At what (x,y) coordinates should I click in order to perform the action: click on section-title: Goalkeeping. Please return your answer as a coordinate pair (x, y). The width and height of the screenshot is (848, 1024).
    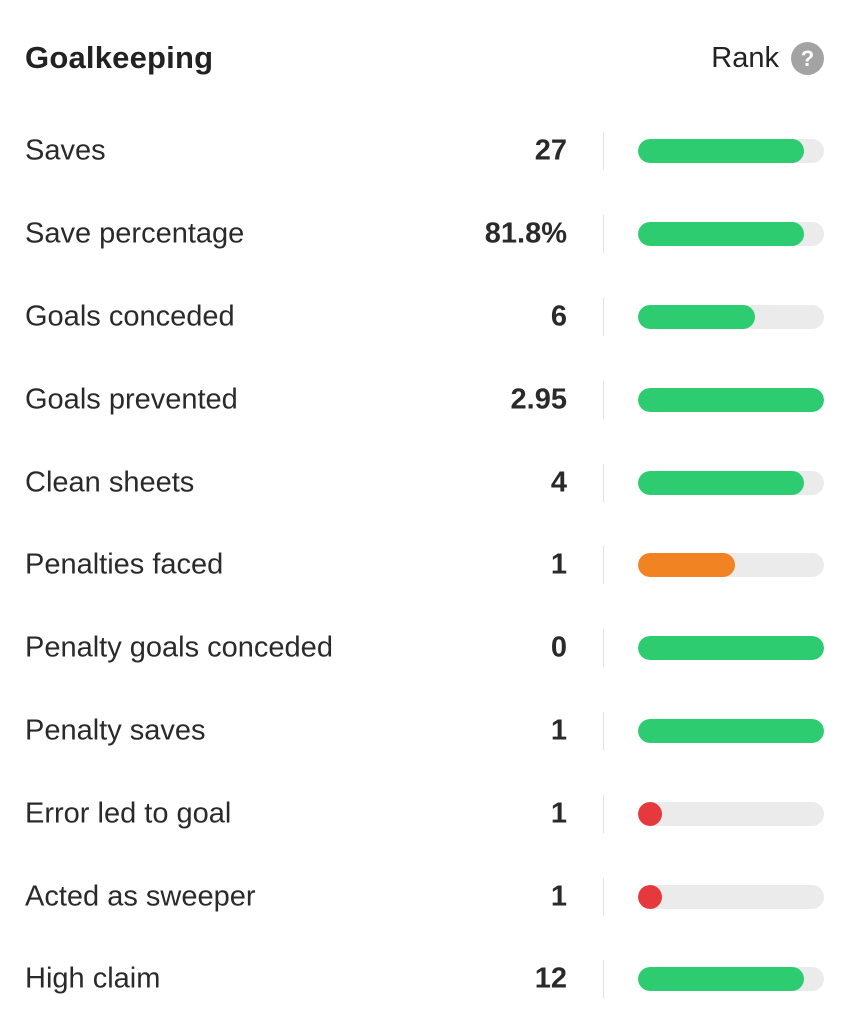
    Looking at the image, I should click on (119, 57).